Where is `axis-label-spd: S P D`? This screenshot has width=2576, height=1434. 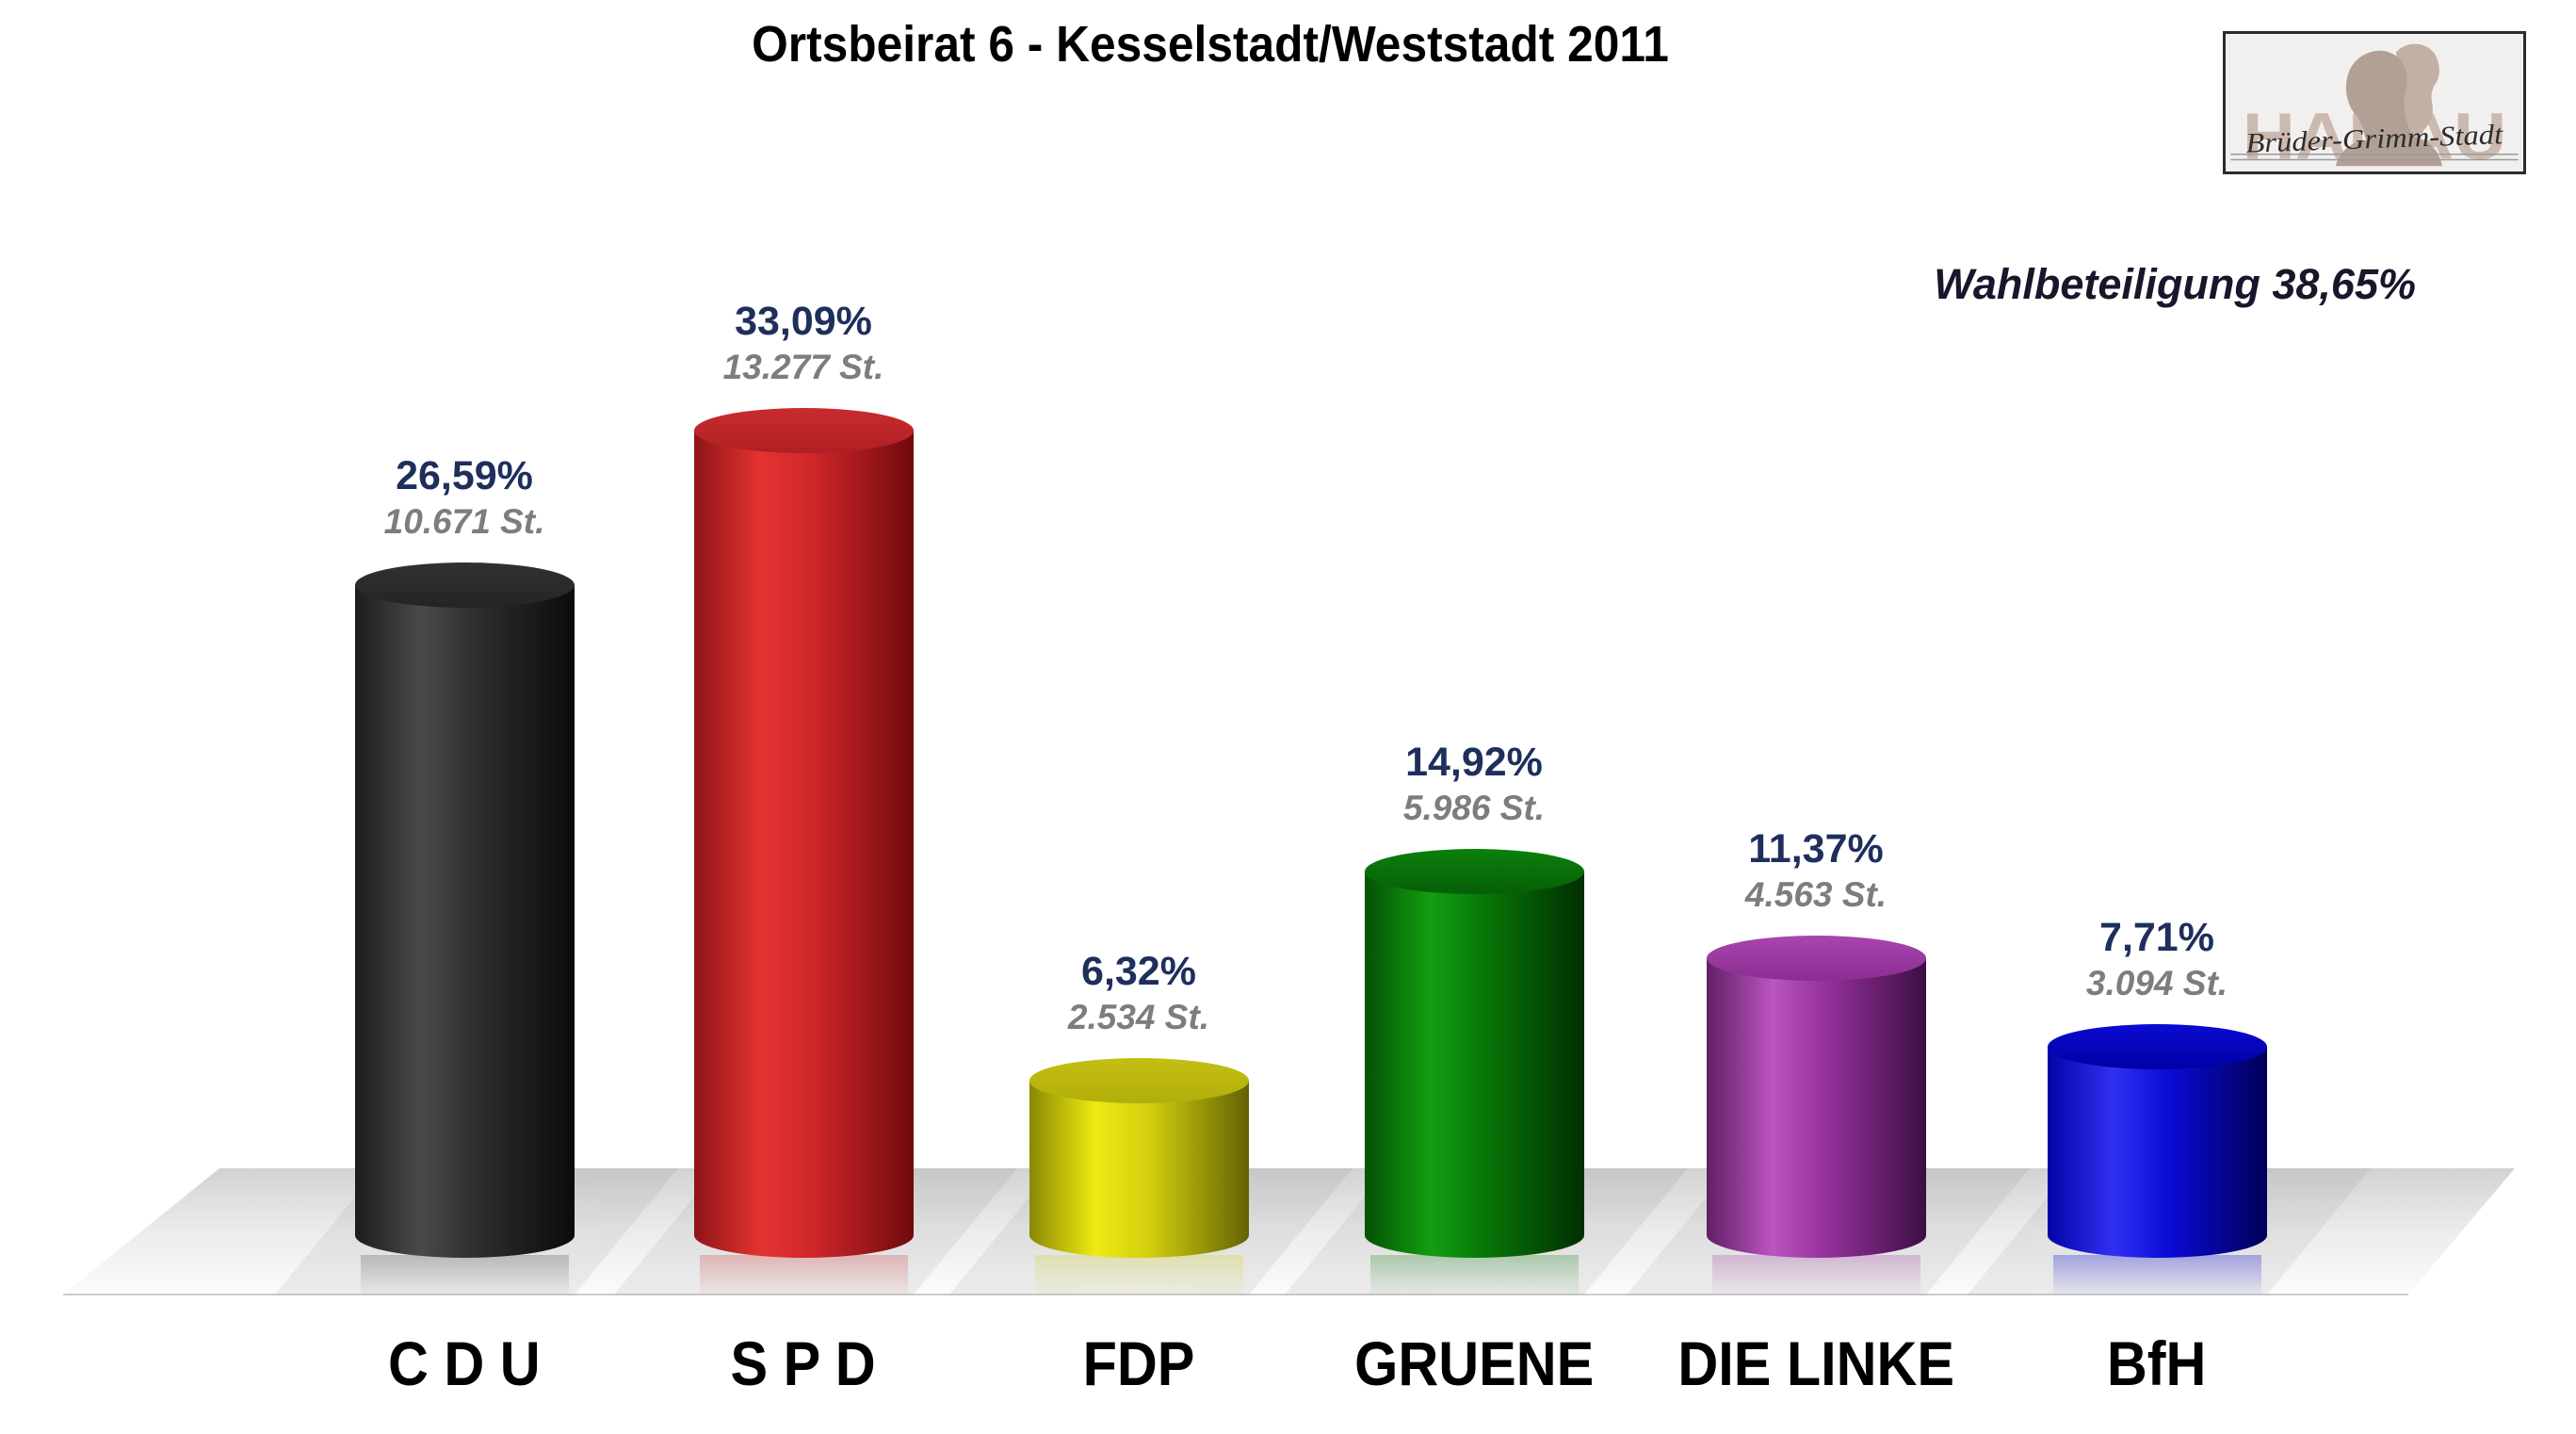 axis-label-spd: S P D is located at coordinates (803, 1363).